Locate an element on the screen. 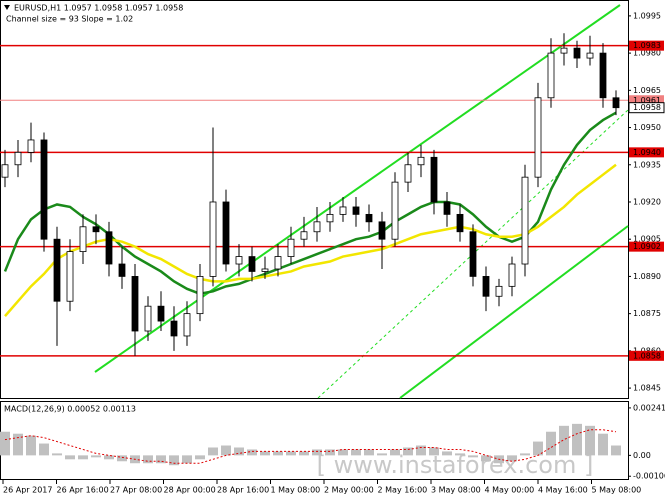 Image resolution: width=665 pixels, height=499 pixels. x-tick-label: 2 May 16:00 is located at coordinates (403, 490).